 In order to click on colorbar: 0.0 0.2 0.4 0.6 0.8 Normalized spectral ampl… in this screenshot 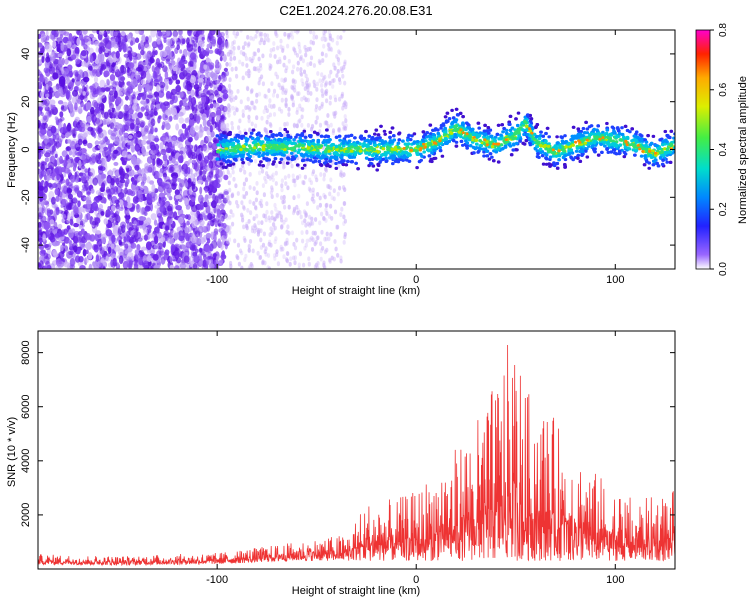, I will do `click(722, 149)`.